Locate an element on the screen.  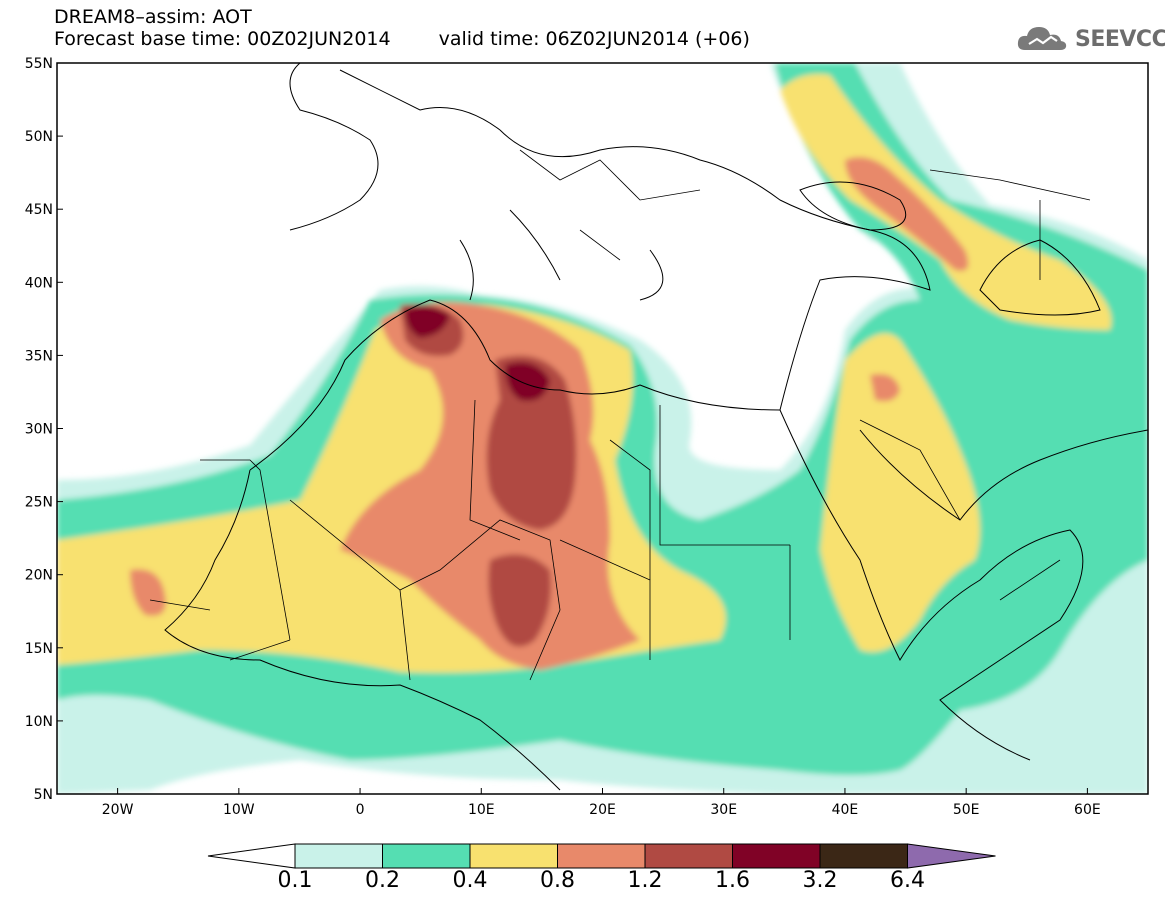
colorbar-label: 0.8 is located at coordinates (557, 880).